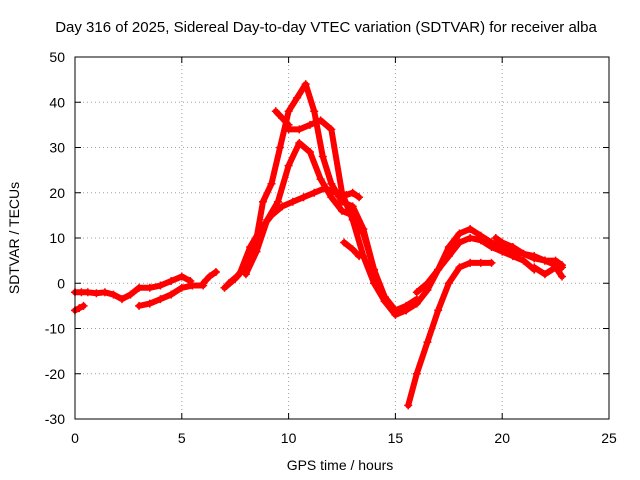  What do you see at coordinates (55, 419) in the screenshot?
I see `y-tick-label: -30` at bounding box center [55, 419].